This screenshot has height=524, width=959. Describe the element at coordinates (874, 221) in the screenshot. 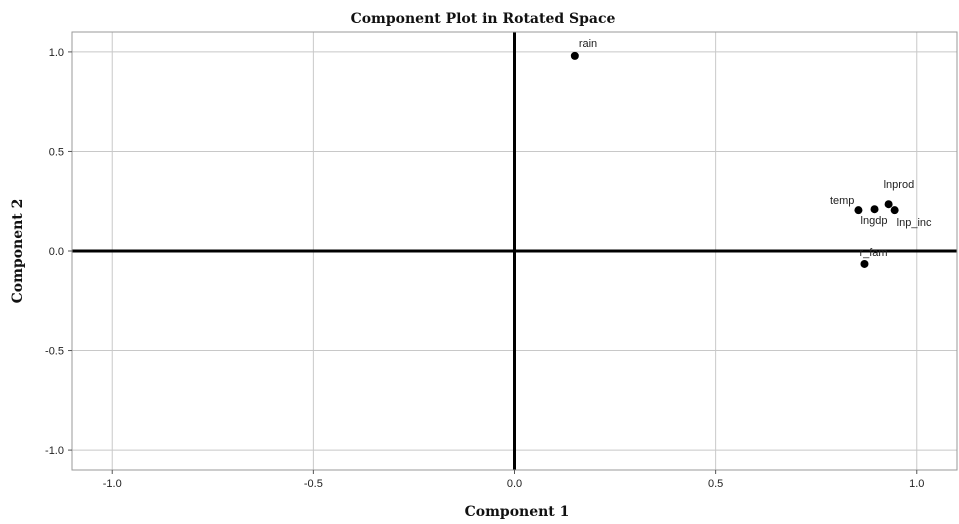

I see `point-label-lngdp: lngdp` at that location.